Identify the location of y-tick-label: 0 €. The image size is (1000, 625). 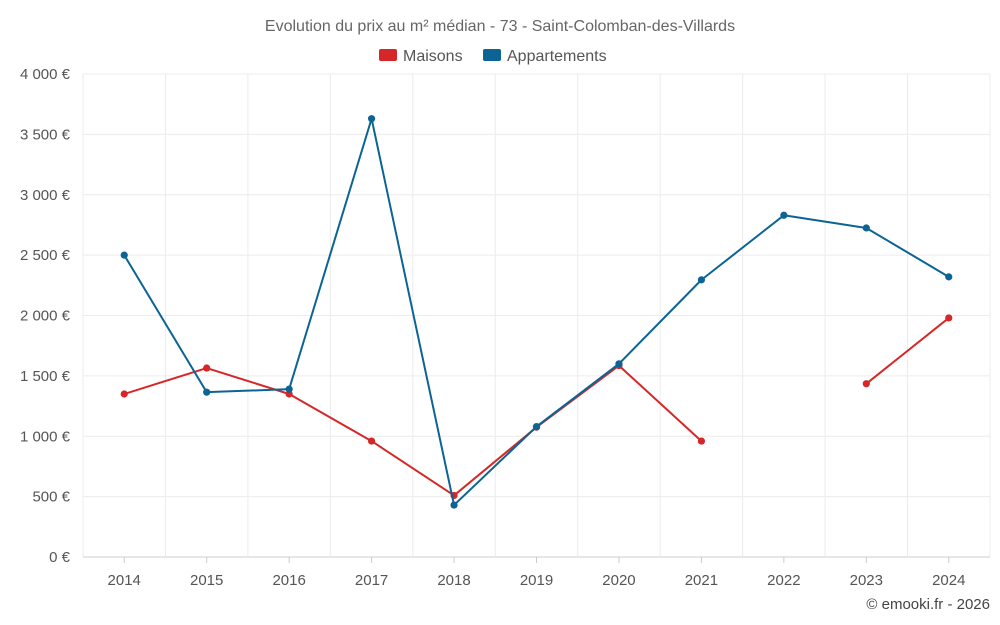
(60, 557).